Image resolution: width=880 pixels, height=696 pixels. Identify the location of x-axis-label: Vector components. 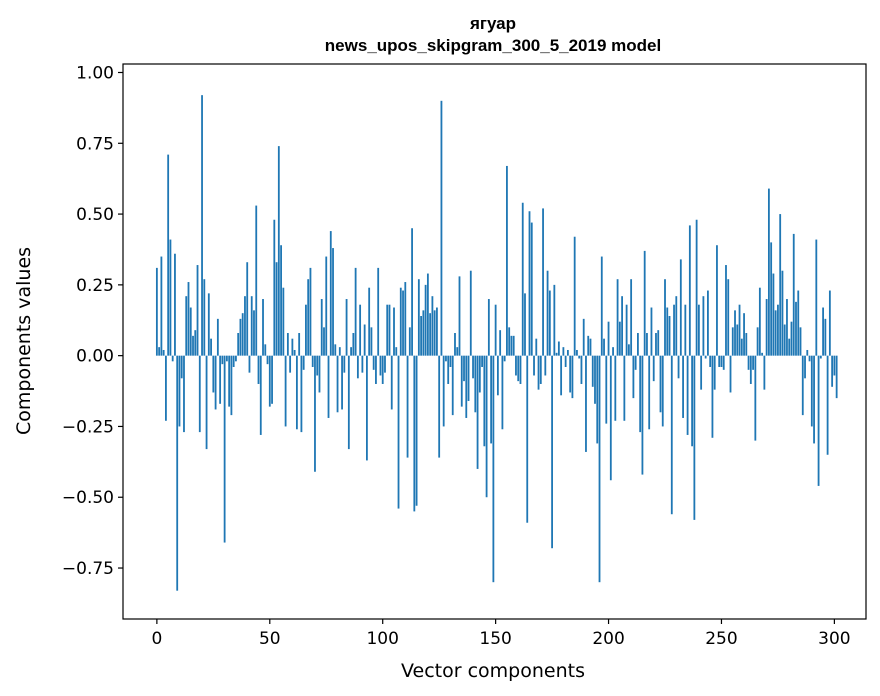
(493, 671).